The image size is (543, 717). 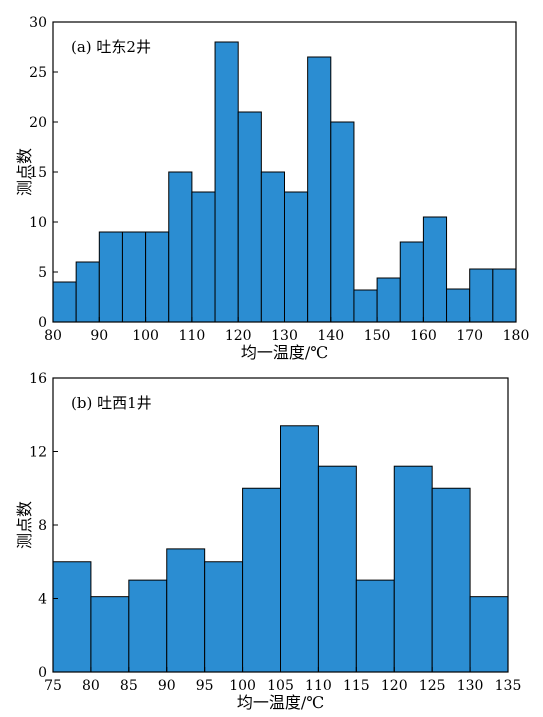 I want to click on y-tick-label: 25, so click(x=38, y=73).